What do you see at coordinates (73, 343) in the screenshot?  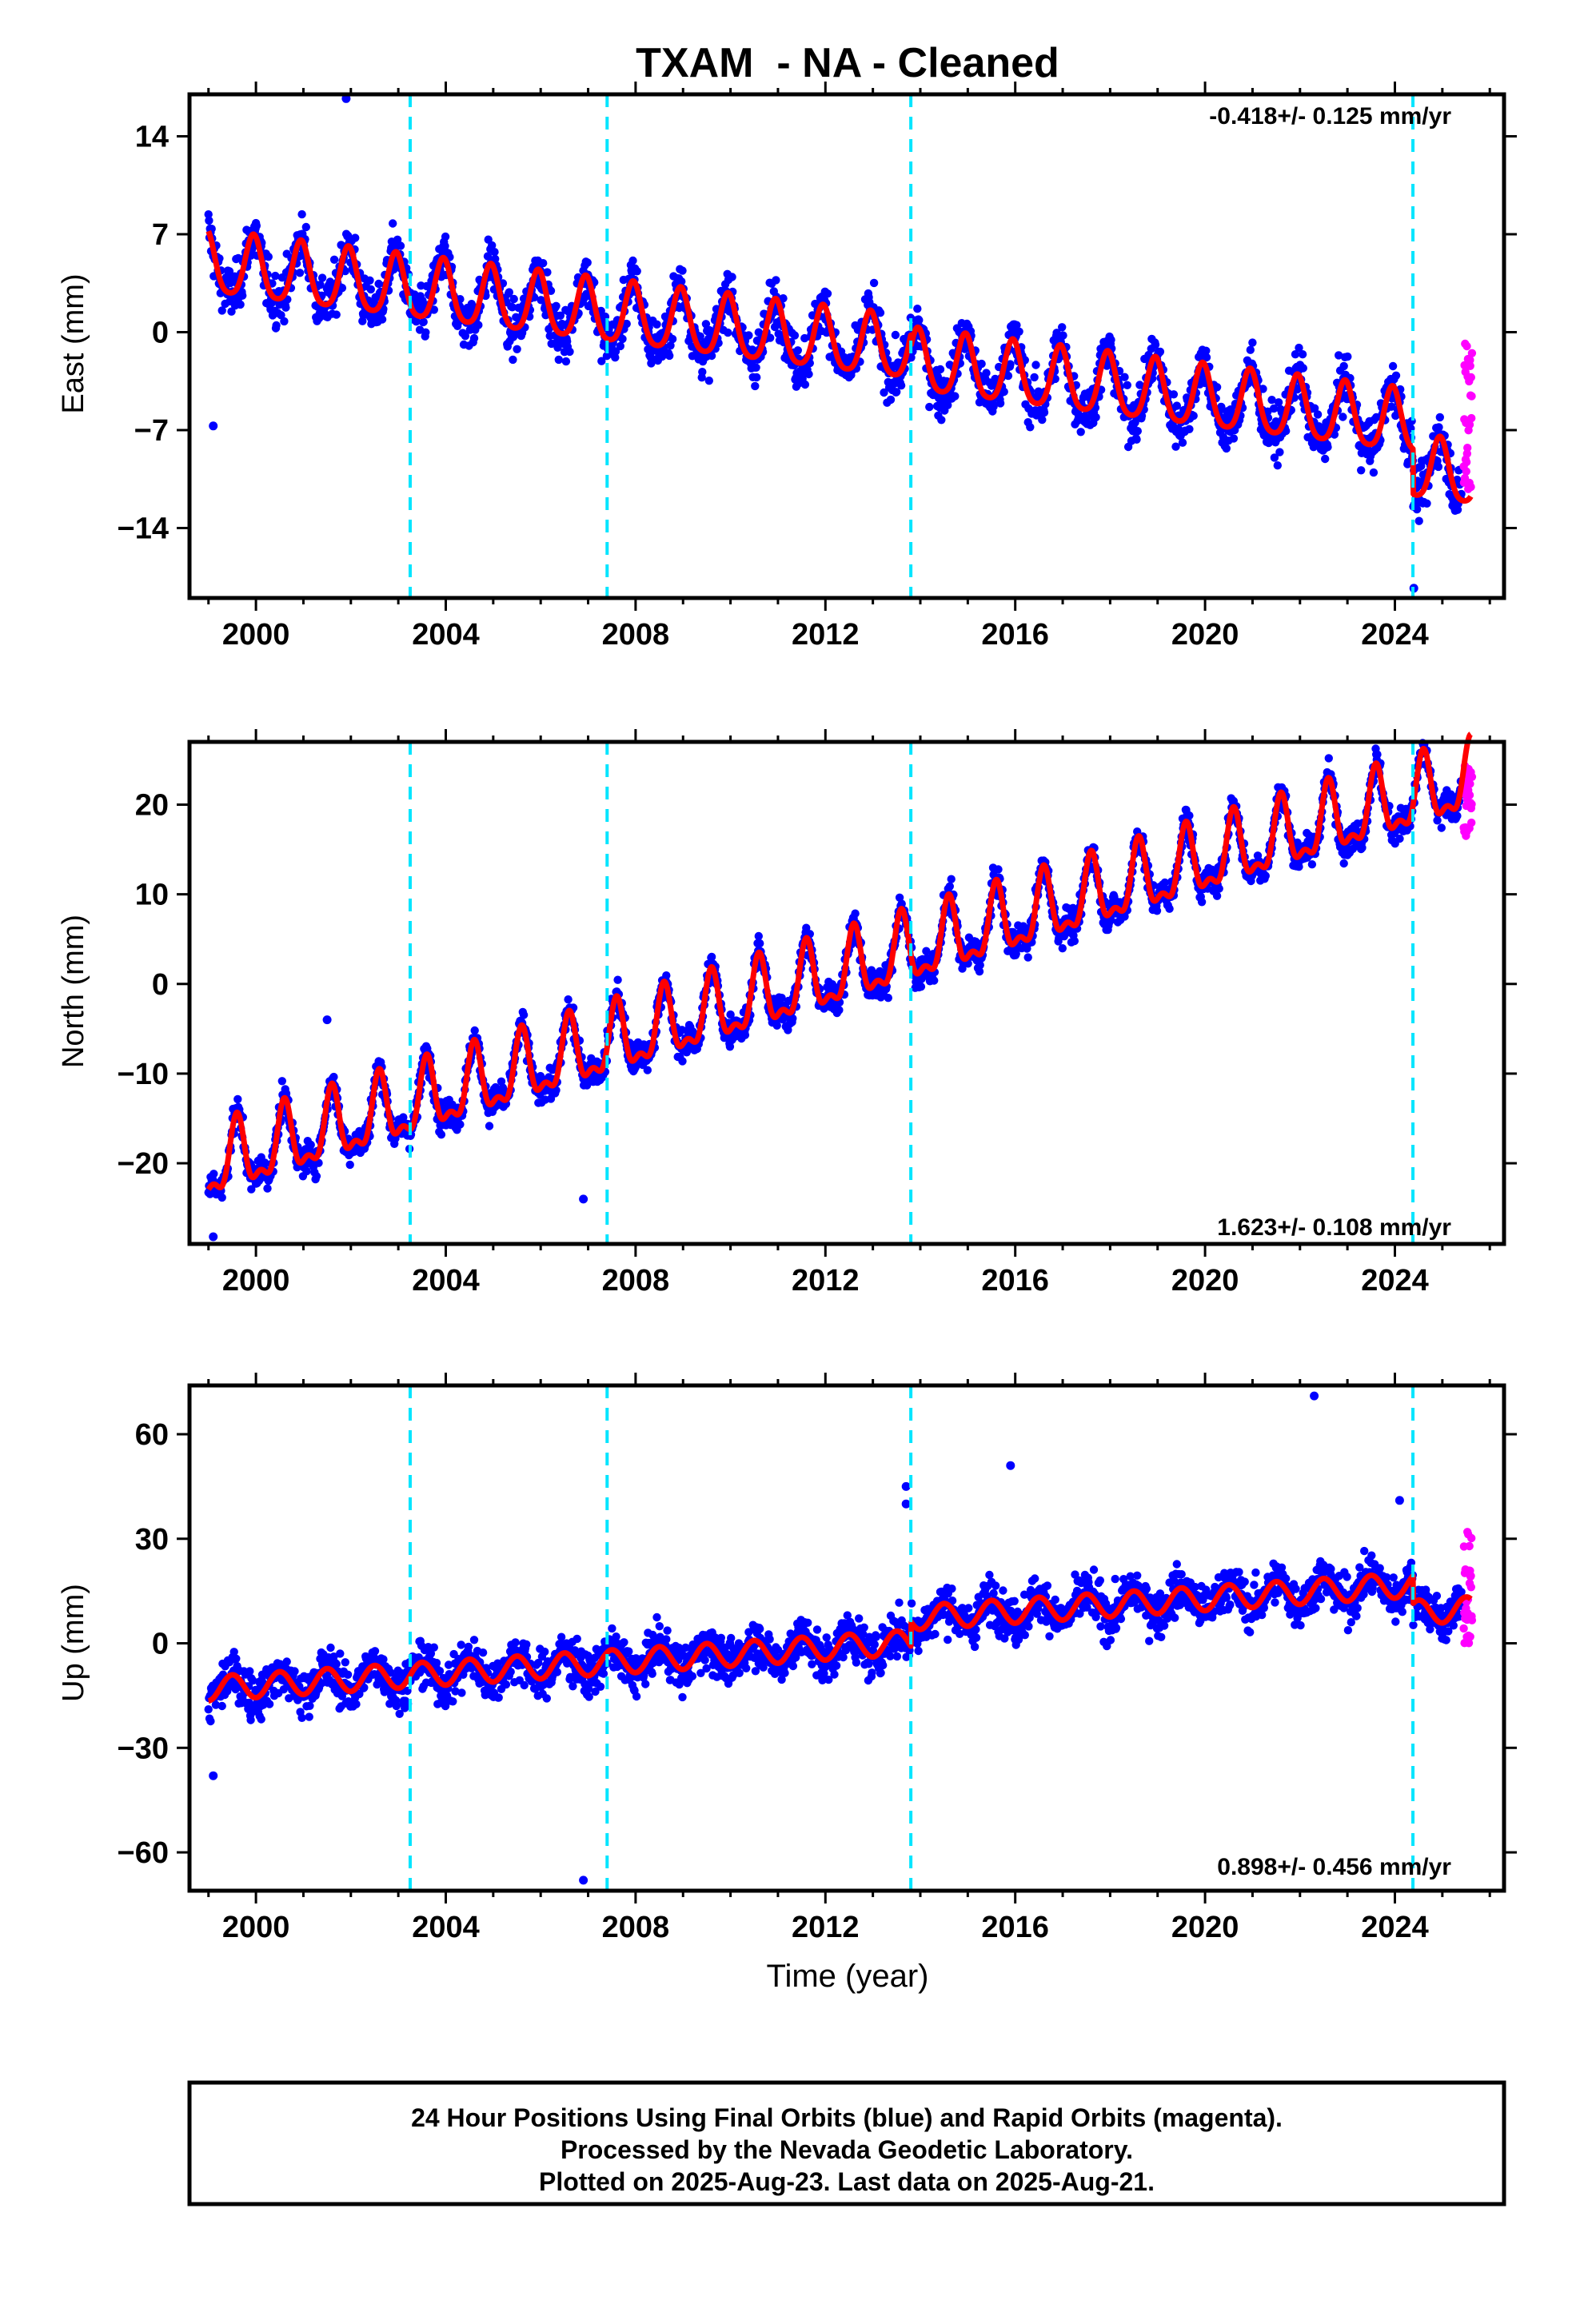 I see `east-axis-label: East (mm)` at bounding box center [73, 343].